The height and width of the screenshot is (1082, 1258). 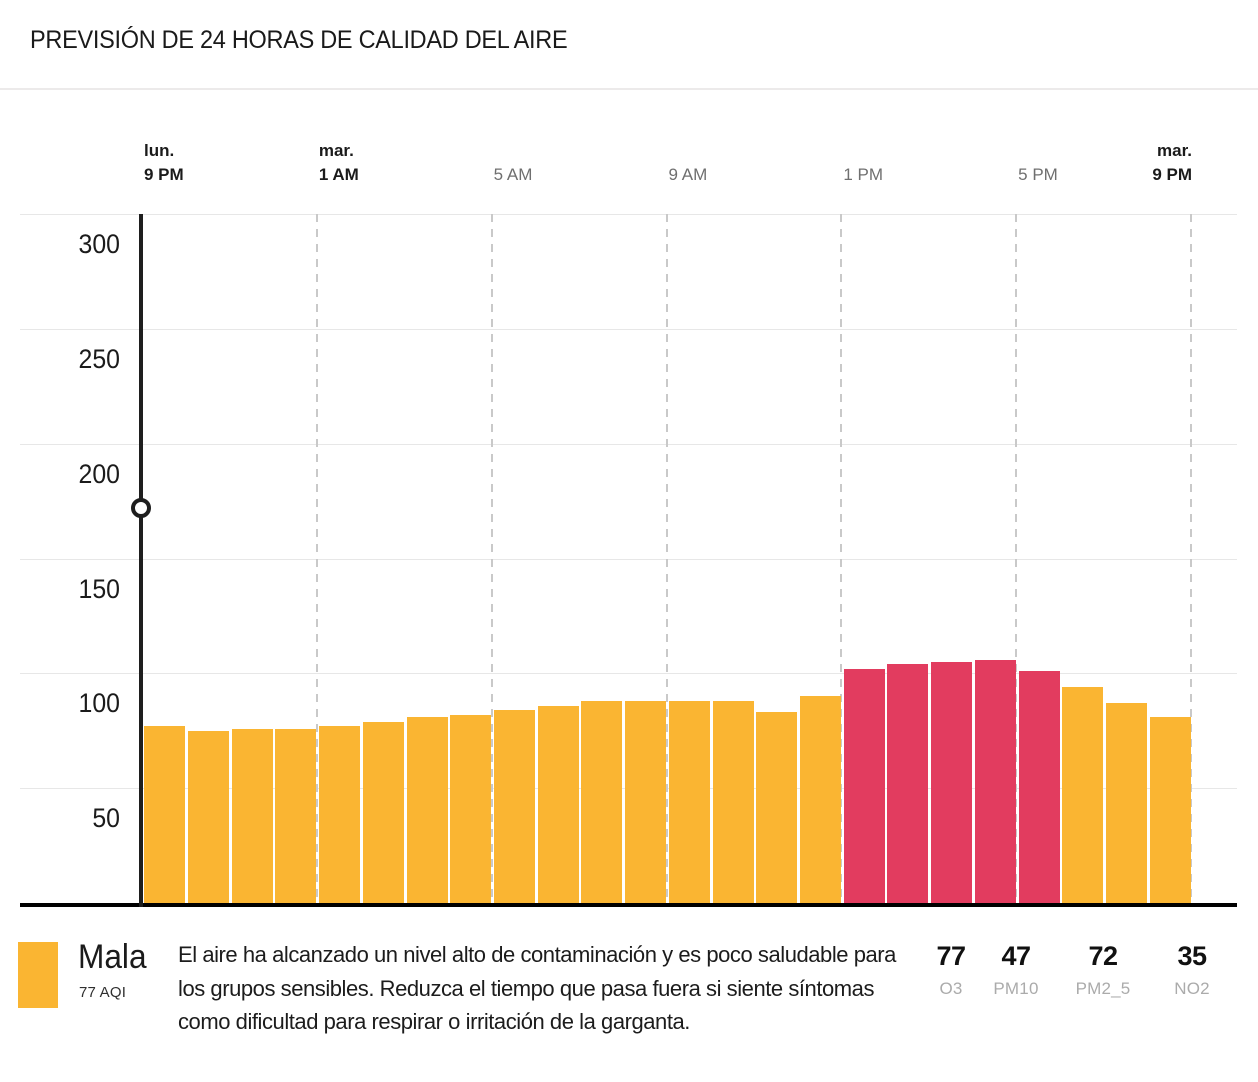 I want to click on aqi-category-label: Mala, so click(x=112, y=957).